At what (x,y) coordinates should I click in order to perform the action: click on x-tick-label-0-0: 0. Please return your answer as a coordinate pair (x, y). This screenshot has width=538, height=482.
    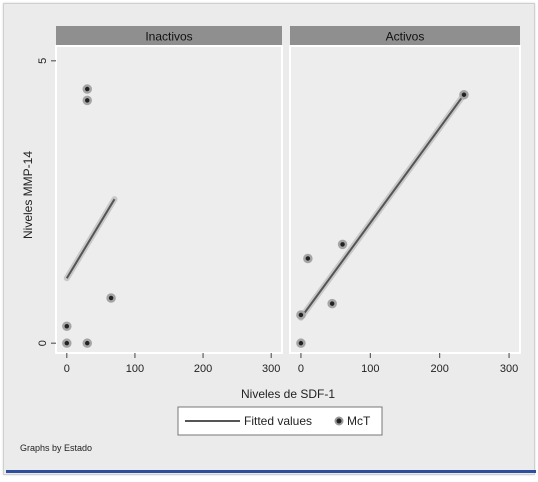
    Looking at the image, I should click on (67, 369).